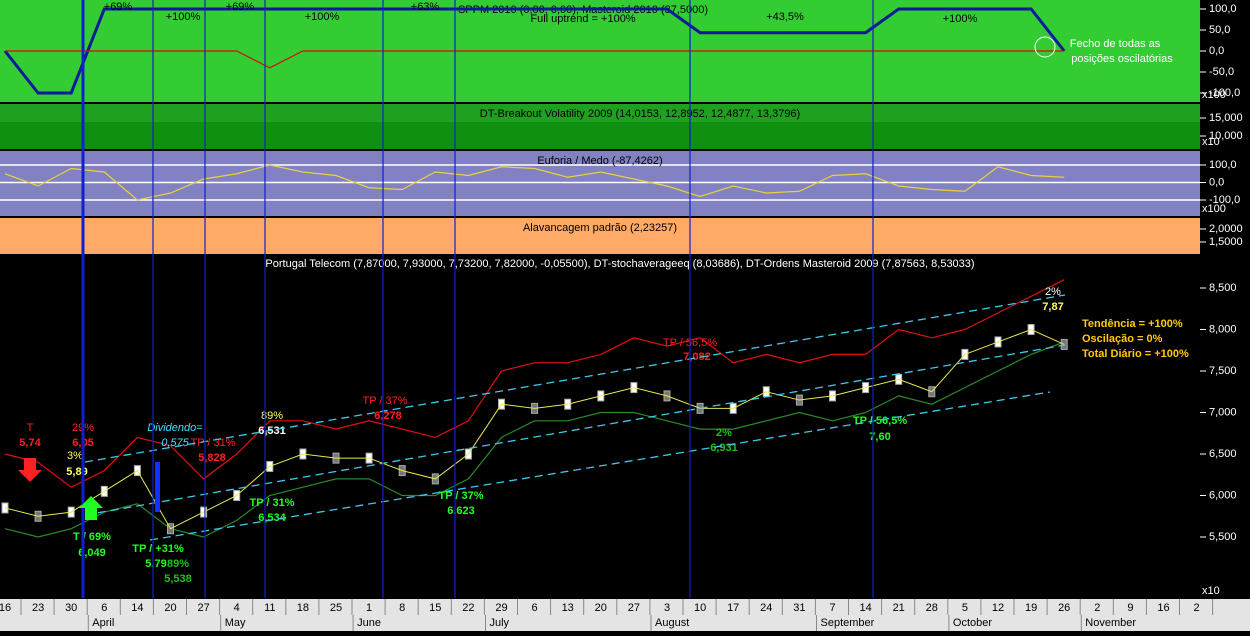 This screenshot has width=1250, height=636. I want to click on x-tick-label: 15, so click(435, 608).